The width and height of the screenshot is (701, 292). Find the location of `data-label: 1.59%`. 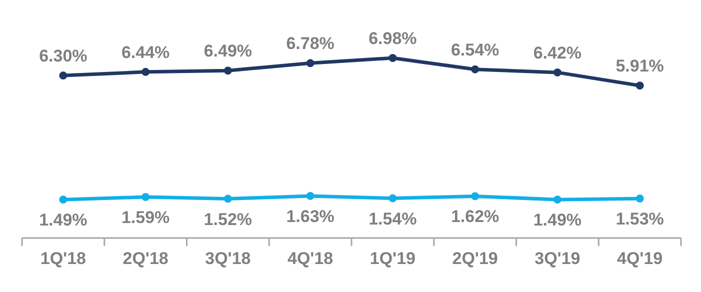

data-label: 1.59% is located at coordinates (145, 217).